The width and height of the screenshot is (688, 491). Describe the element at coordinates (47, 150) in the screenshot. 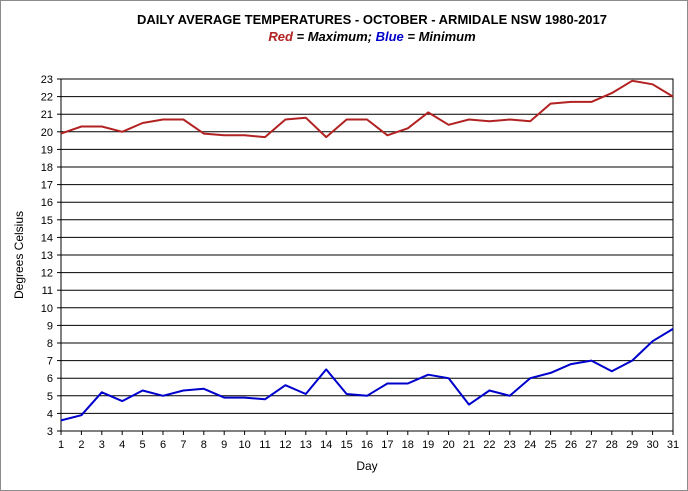

I see `y-tick-label: 19` at that location.